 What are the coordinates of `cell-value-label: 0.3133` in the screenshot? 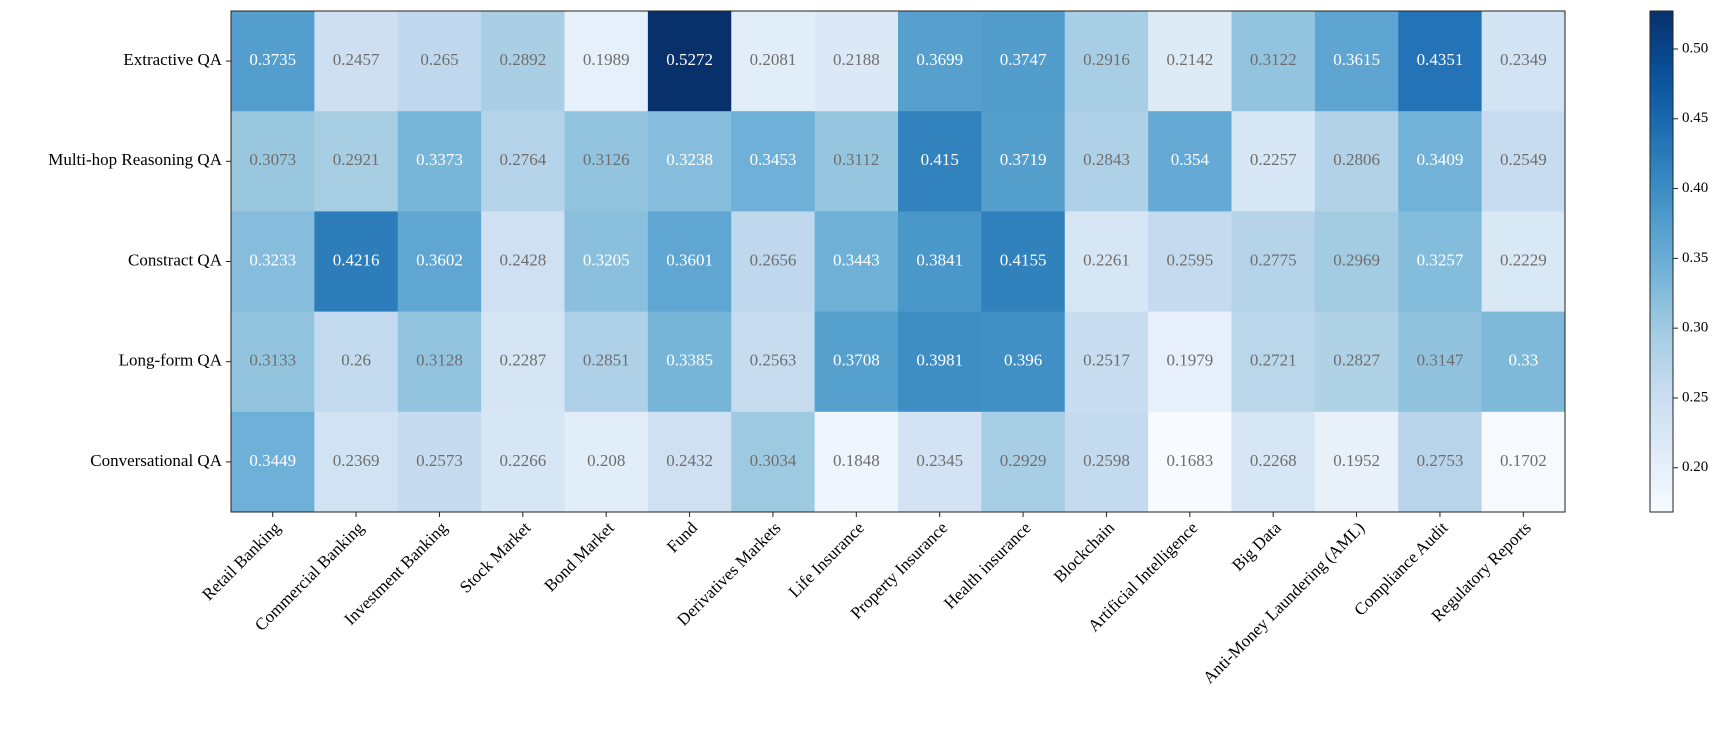 It's located at (272, 360).